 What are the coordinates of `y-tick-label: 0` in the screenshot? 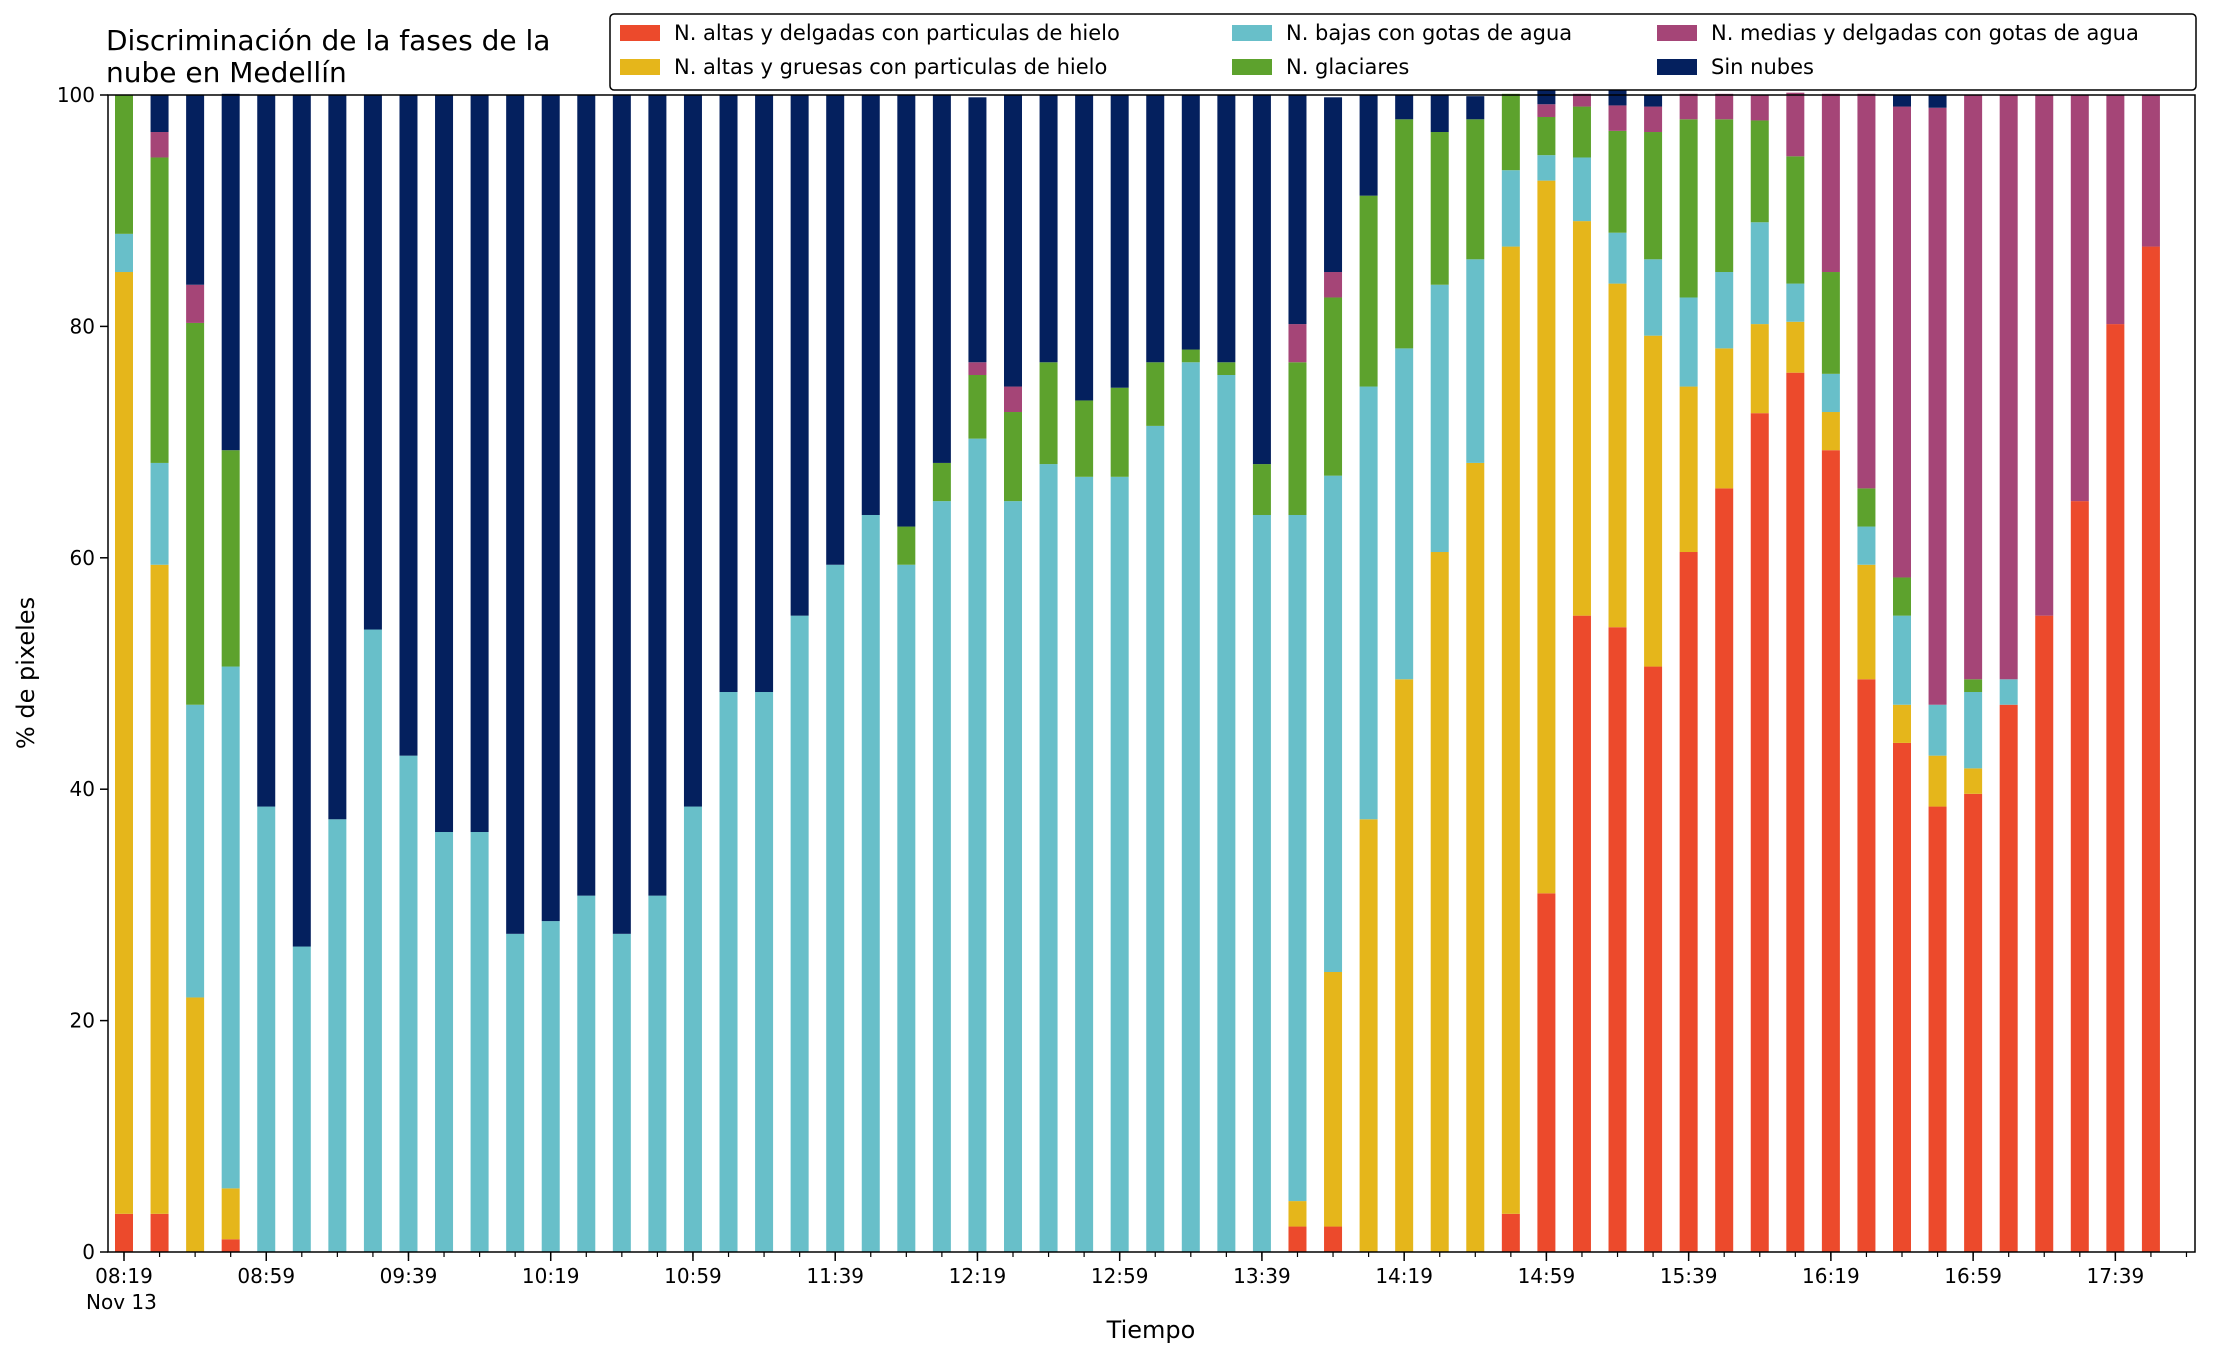 It's located at (88, 1252).